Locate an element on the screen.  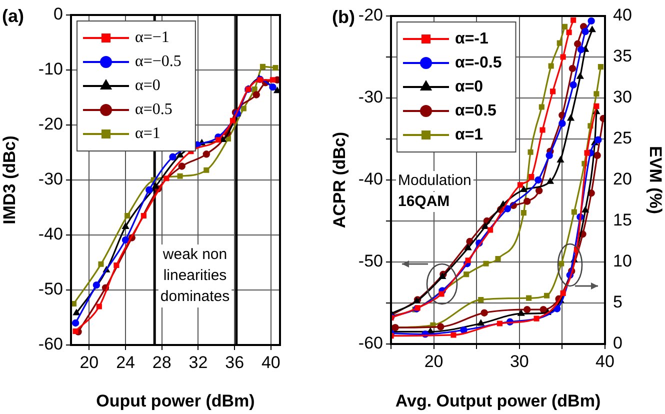
annotation: Modulation is located at coordinates (435, 181).